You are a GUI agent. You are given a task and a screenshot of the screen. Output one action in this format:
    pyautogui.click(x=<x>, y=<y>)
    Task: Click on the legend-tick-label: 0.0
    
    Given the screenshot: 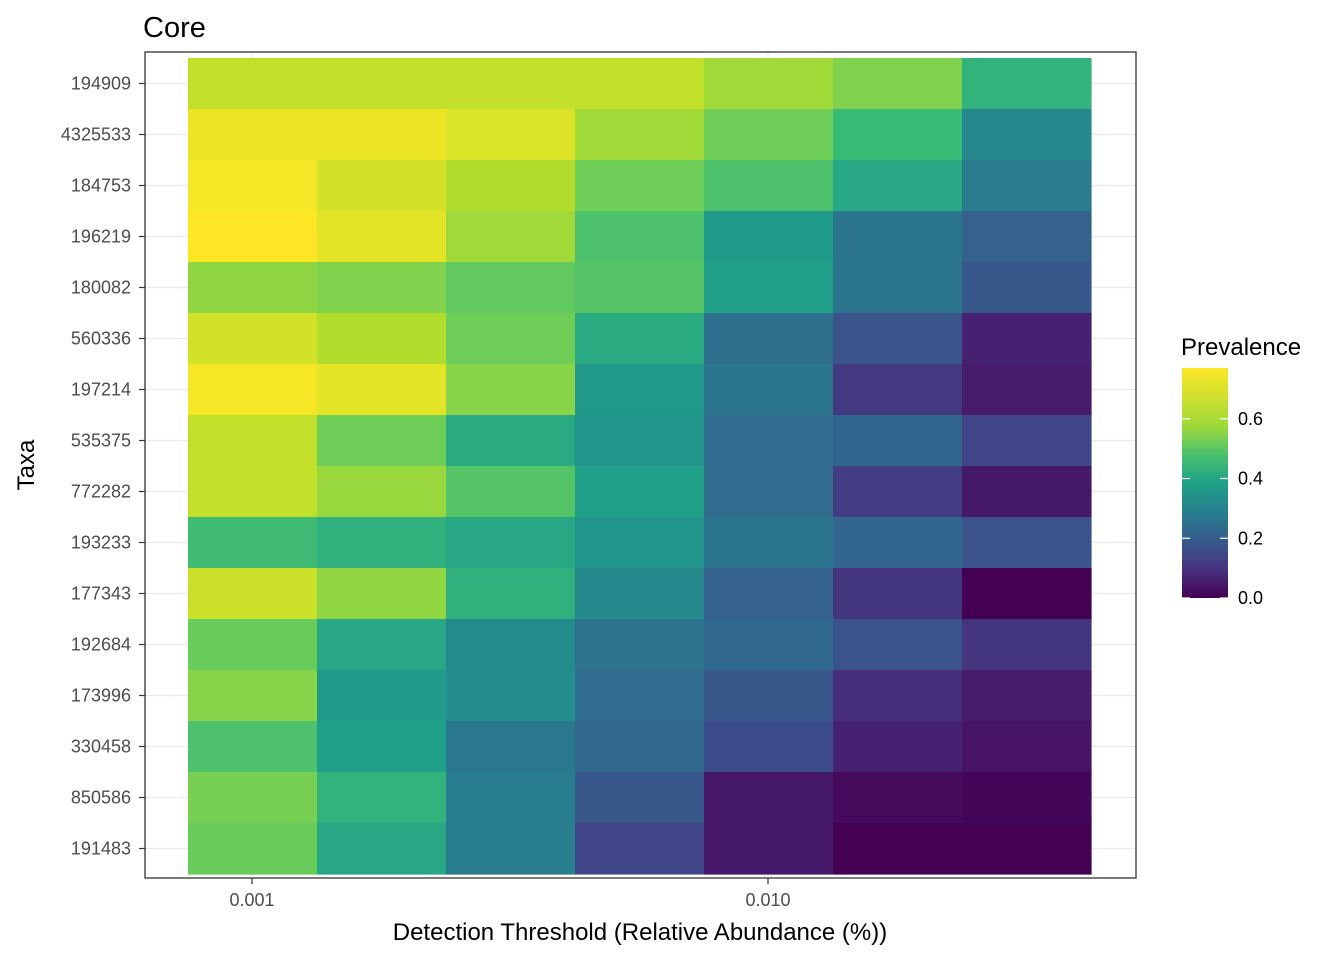 What is the action you would take?
    pyautogui.click(x=1250, y=598)
    